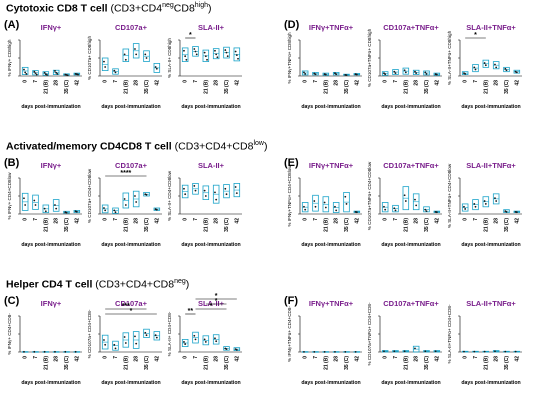 This screenshot has width=550, height=412. Describe the element at coordinates (491, 27) in the screenshot. I see `panel-title: SLA-II+TNFα+` at that location.